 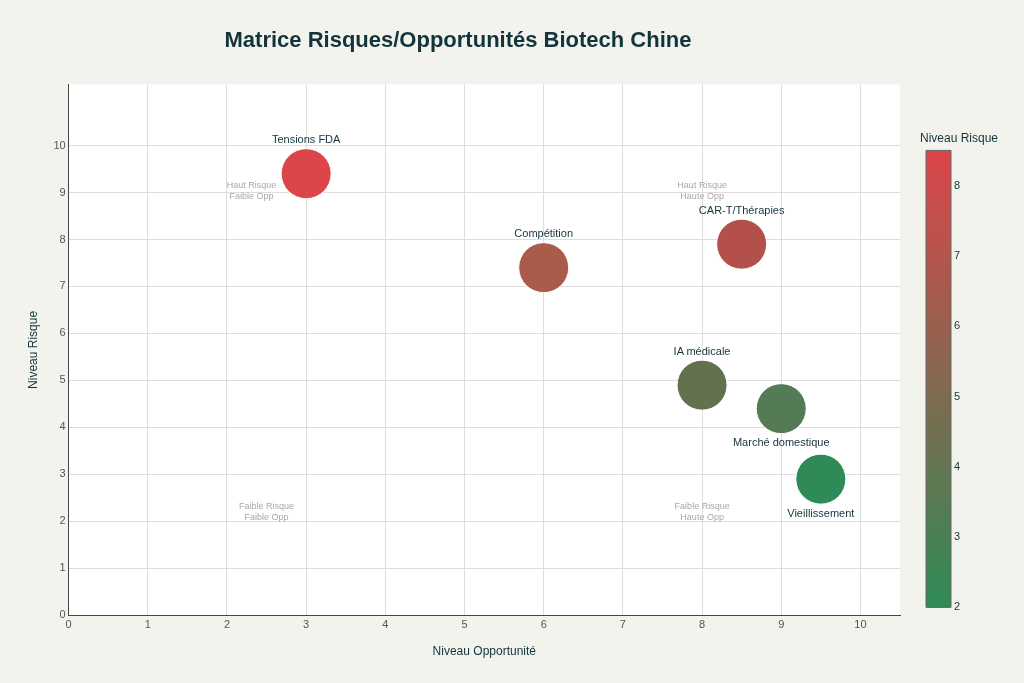 What do you see at coordinates (622, 624) in the screenshot?
I see `x-tick-label: 7` at bounding box center [622, 624].